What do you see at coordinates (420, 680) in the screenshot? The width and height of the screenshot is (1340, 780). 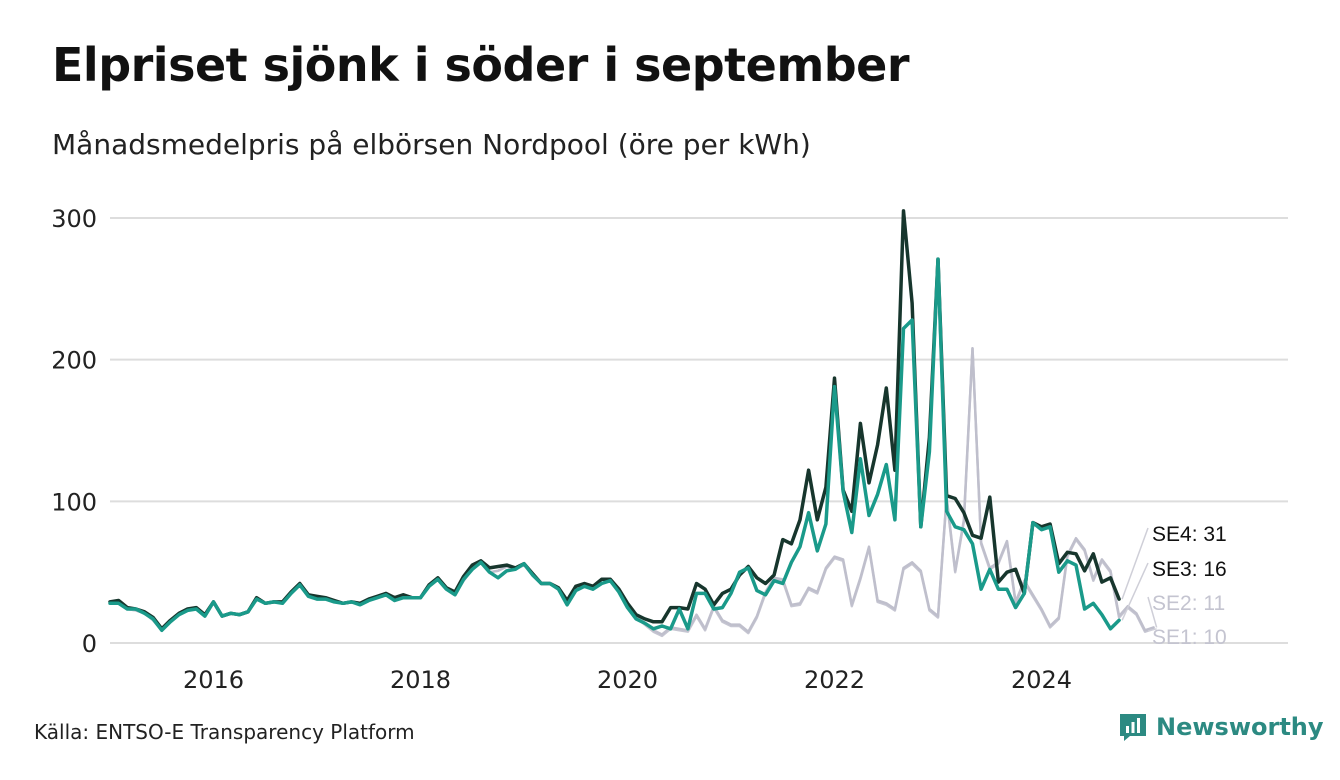 I see `x-tick-label: 2018` at bounding box center [420, 680].